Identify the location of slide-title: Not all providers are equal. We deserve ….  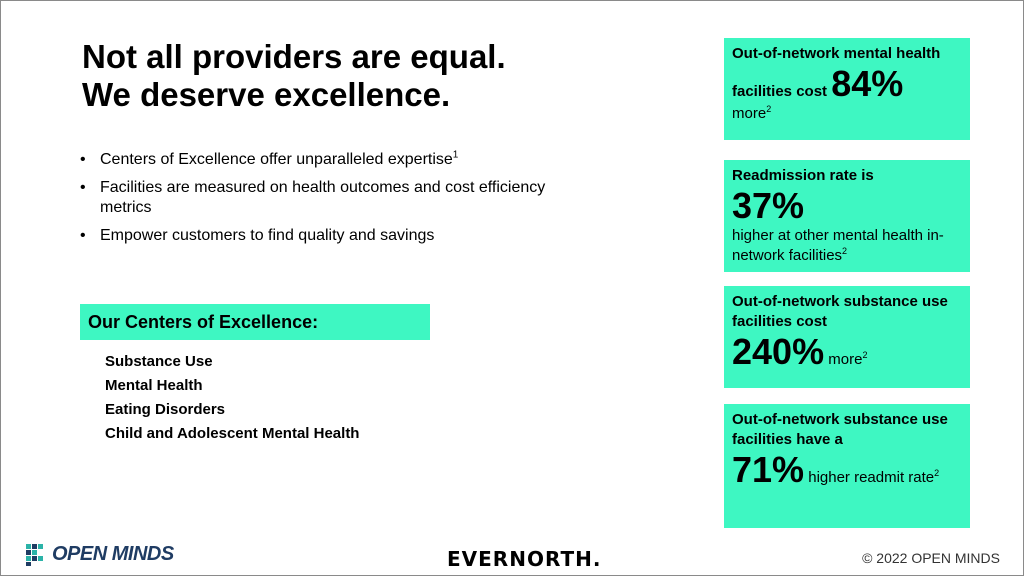
(294, 76).